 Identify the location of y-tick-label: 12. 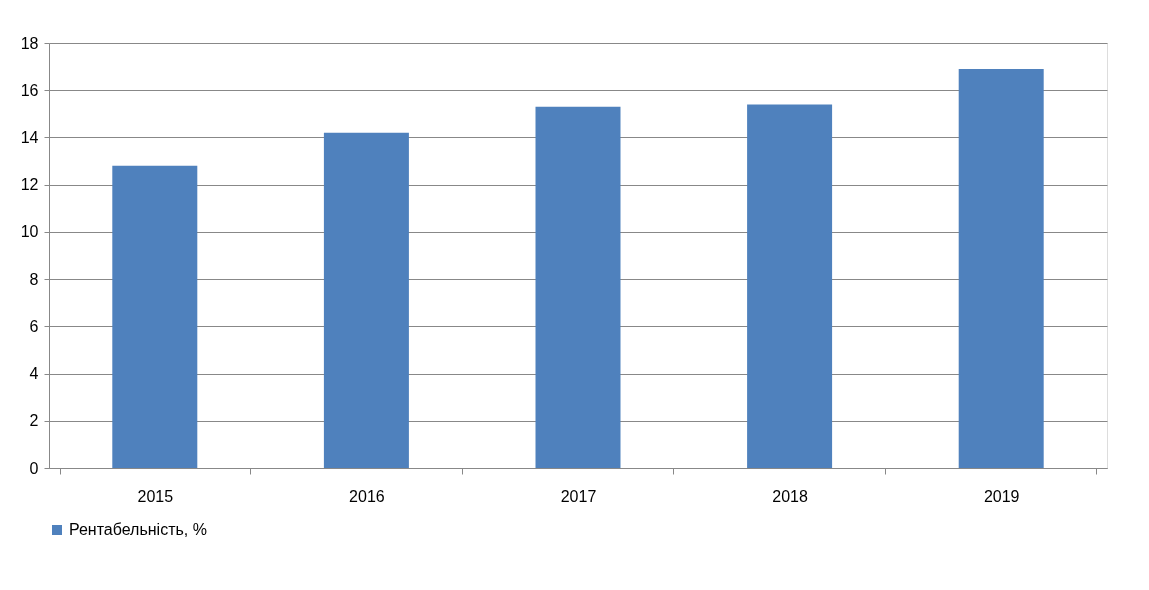
(29, 185).